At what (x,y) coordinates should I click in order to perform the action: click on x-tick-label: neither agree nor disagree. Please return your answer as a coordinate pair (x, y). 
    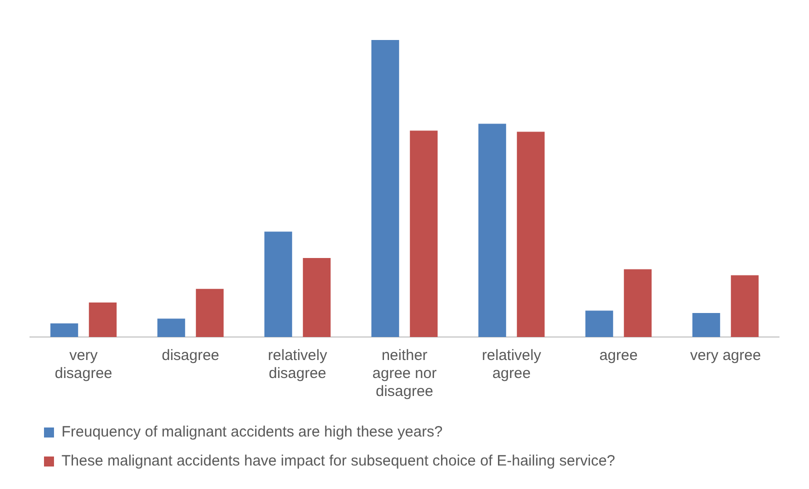
    Looking at the image, I should click on (404, 373).